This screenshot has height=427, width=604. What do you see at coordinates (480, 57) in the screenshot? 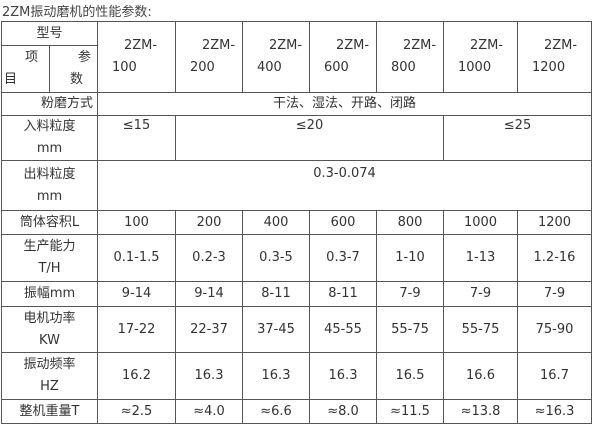
I see `model-header: 2ZM- 1000` at bounding box center [480, 57].